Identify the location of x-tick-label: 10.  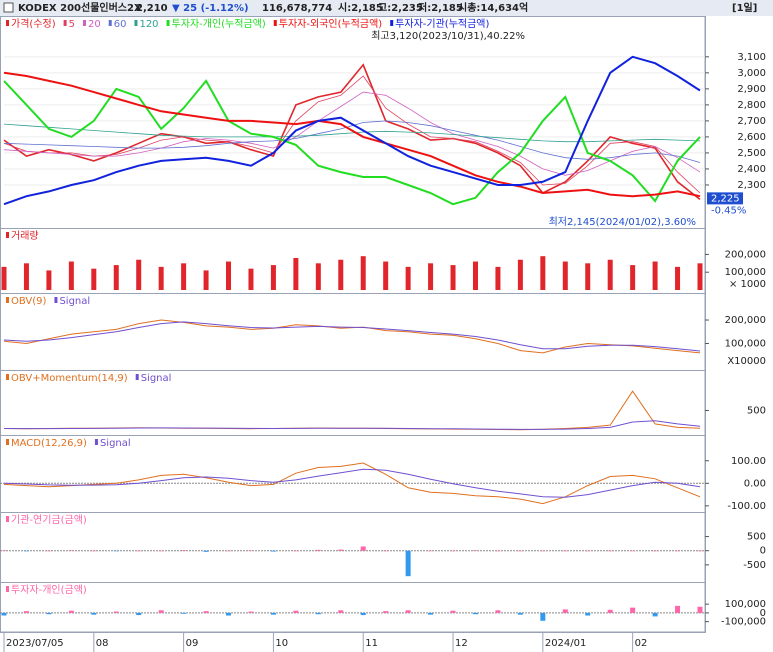
(281, 643).